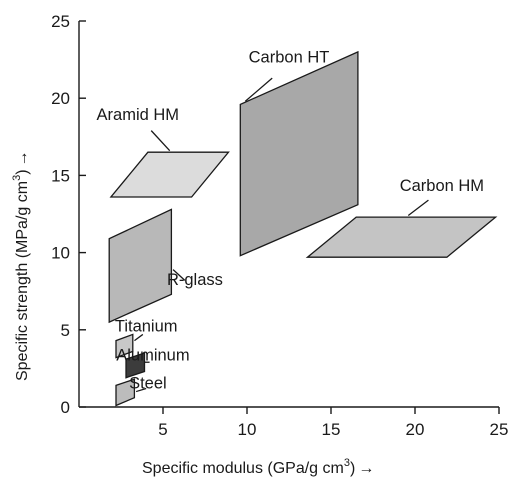  What do you see at coordinates (152, 356) in the screenshot?
I see `material-label: Aluminum` at bounding box center [152, 356].